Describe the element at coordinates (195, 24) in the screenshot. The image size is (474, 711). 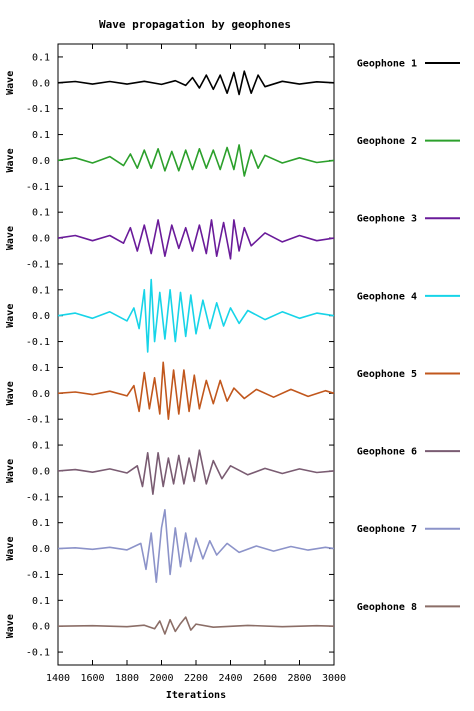
I see `chart-title: Wave propagation by geophones` at that location.